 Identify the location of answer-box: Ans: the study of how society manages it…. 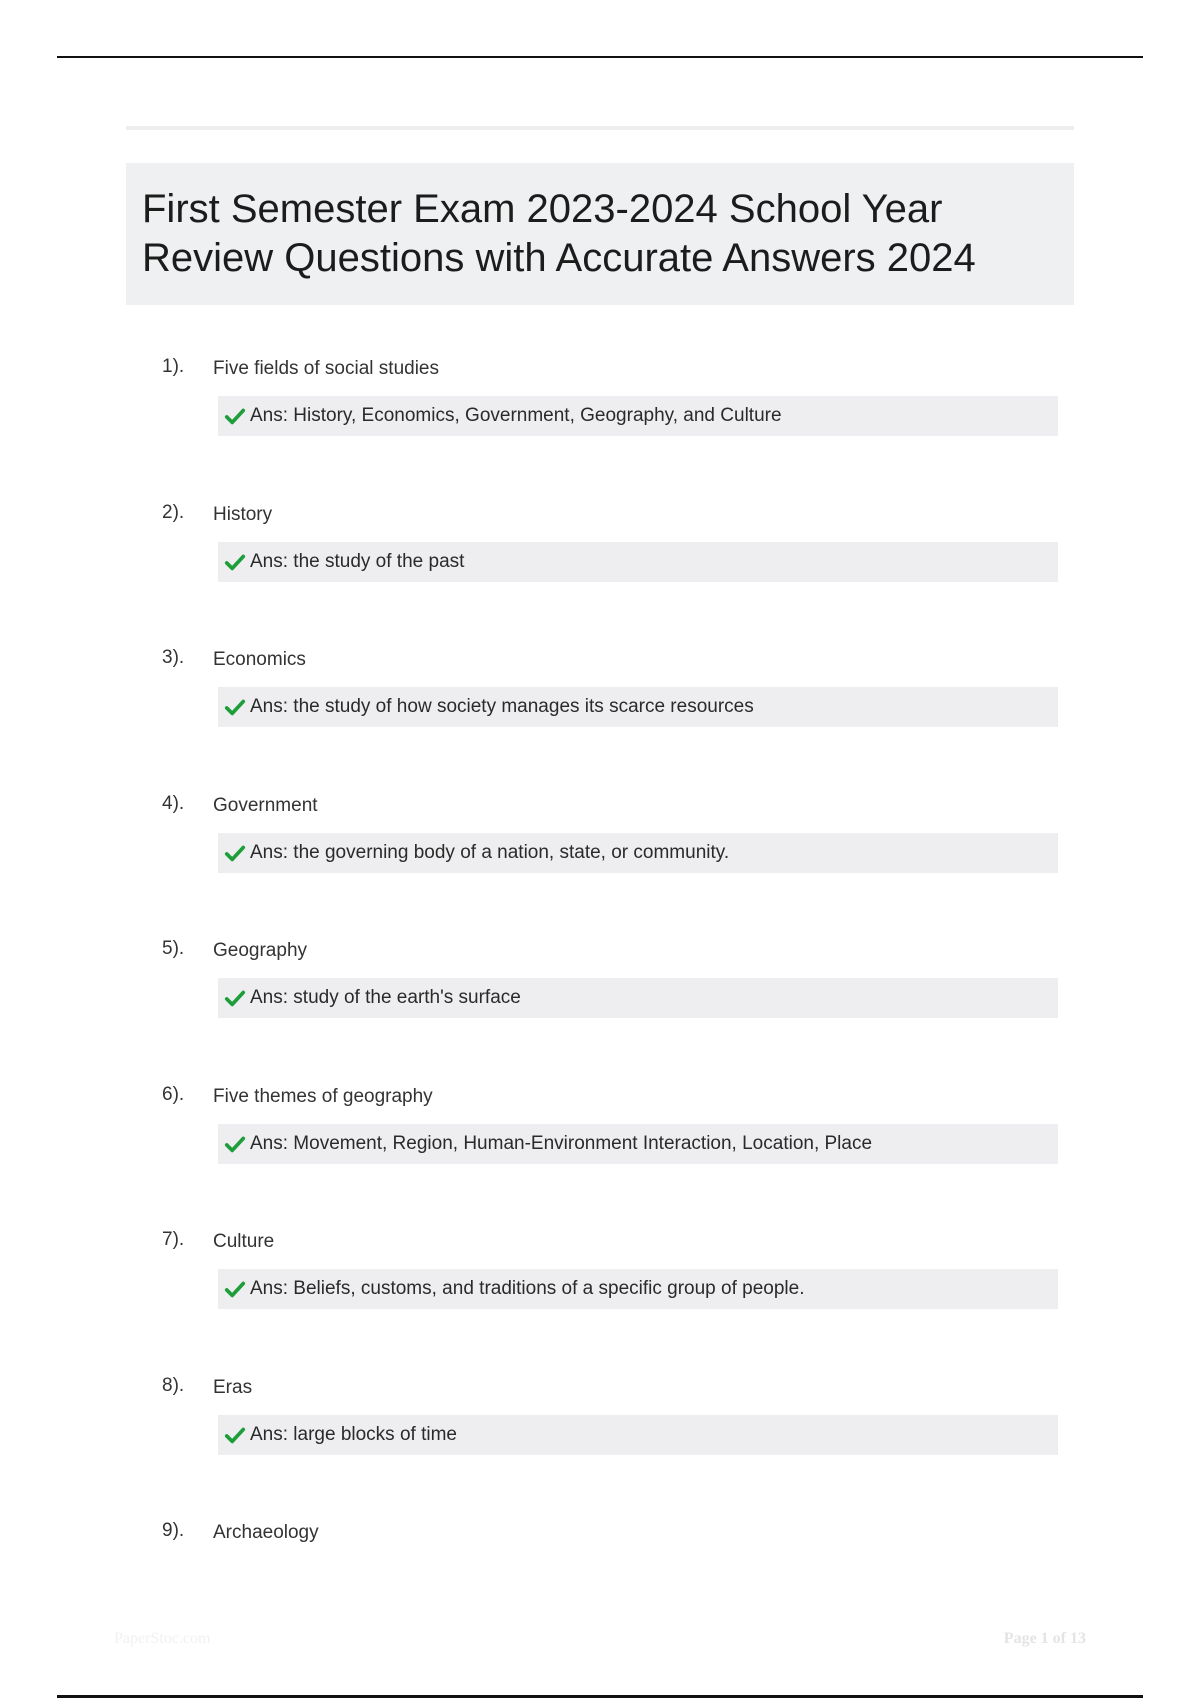
(638, 707).